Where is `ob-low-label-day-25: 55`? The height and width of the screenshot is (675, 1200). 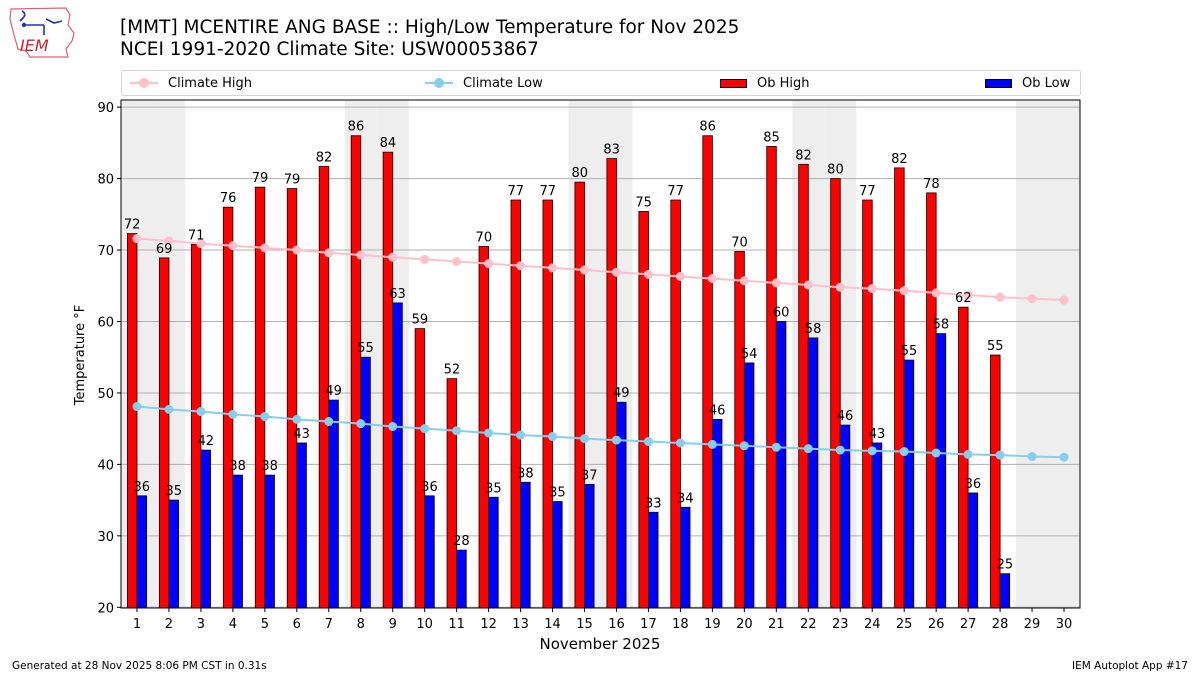 ob-low-label-day-25: 55 is located at coordinates (909, 351).